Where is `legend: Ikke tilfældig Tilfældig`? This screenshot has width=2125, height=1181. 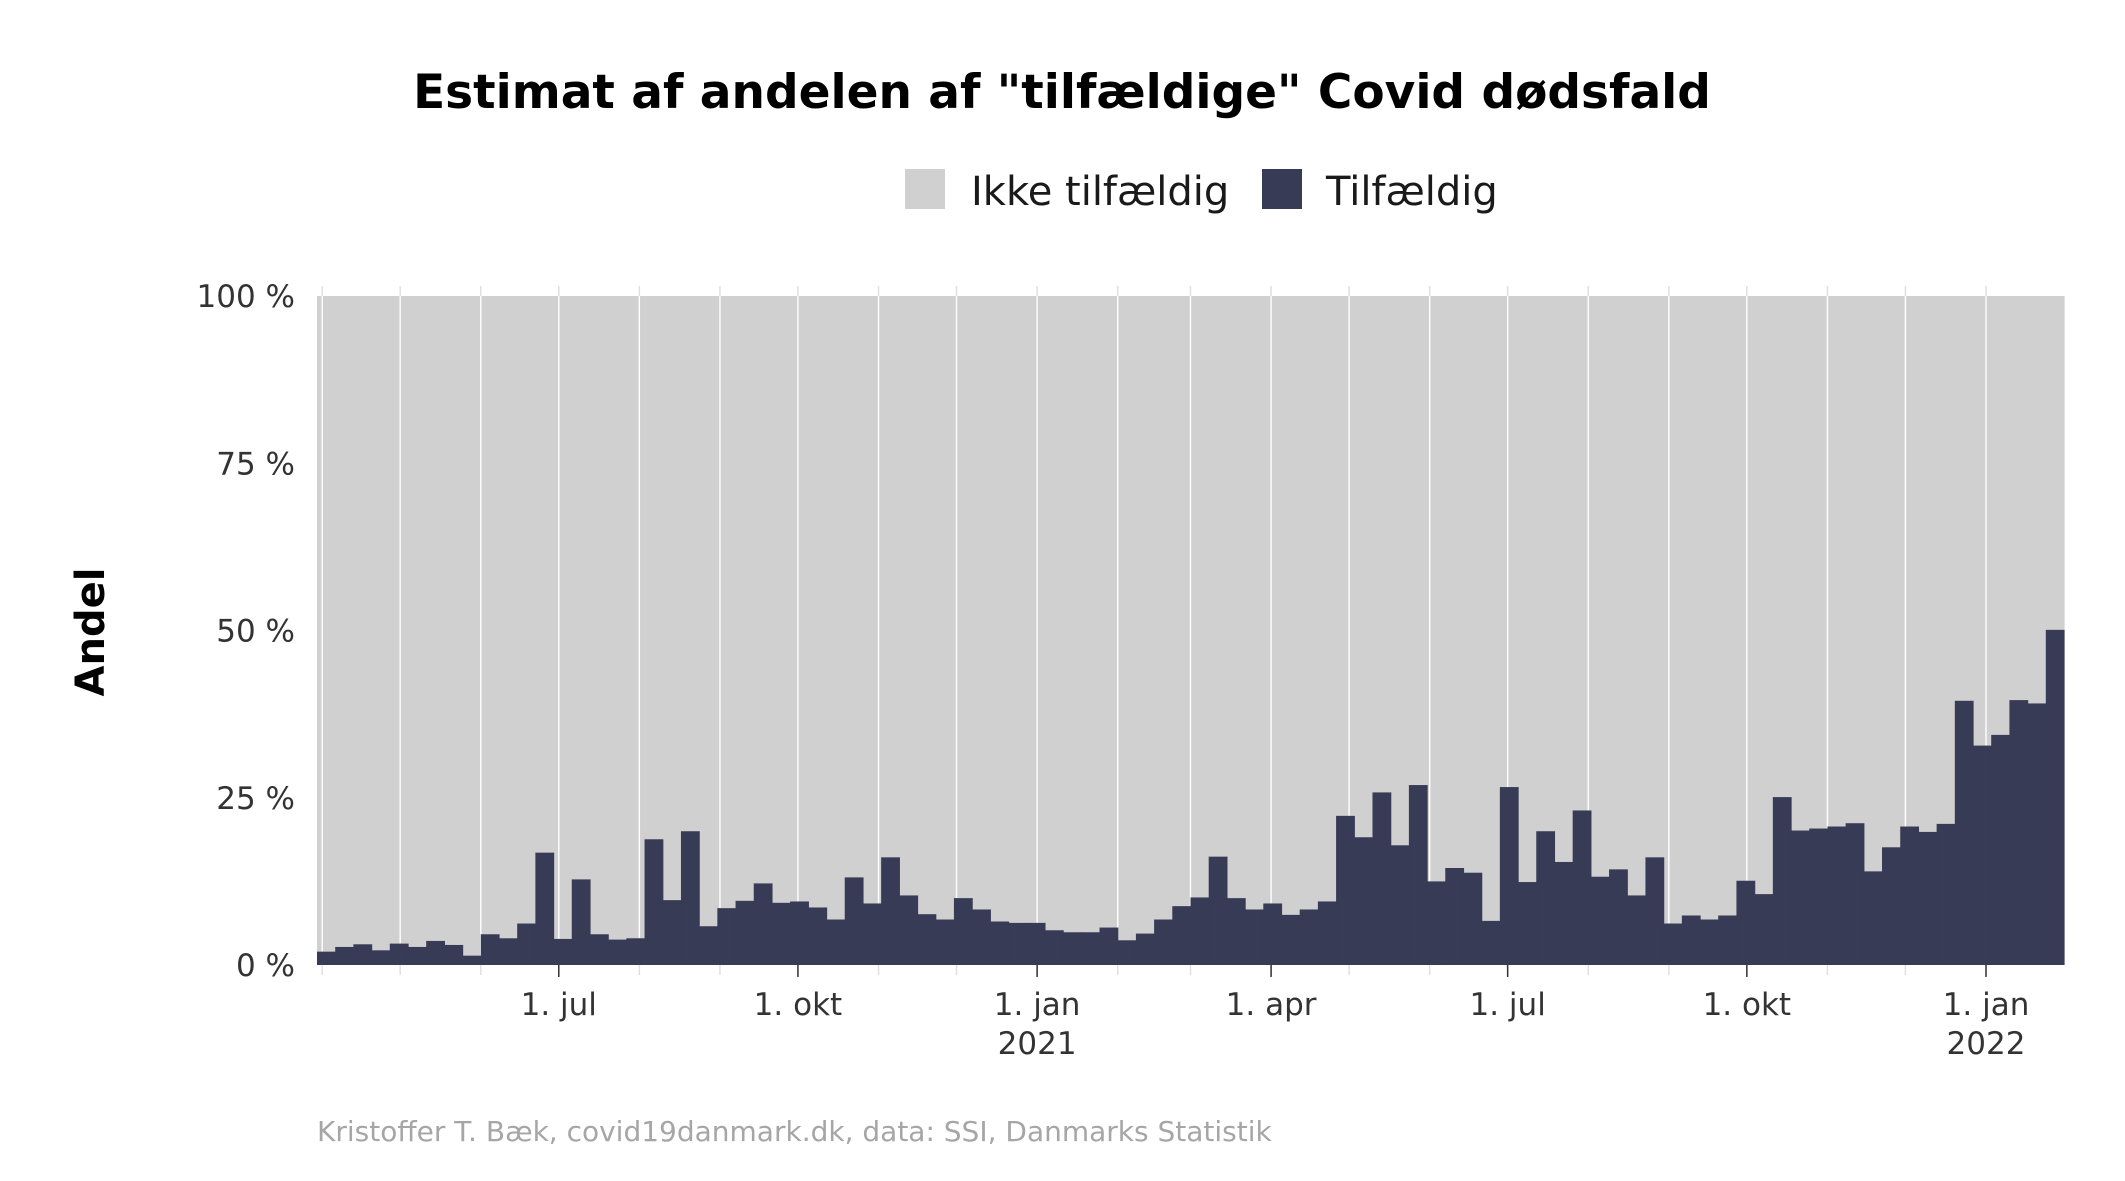 legend: Ikke tilfældig Tilfældig is located at coordinates (1201, 192).